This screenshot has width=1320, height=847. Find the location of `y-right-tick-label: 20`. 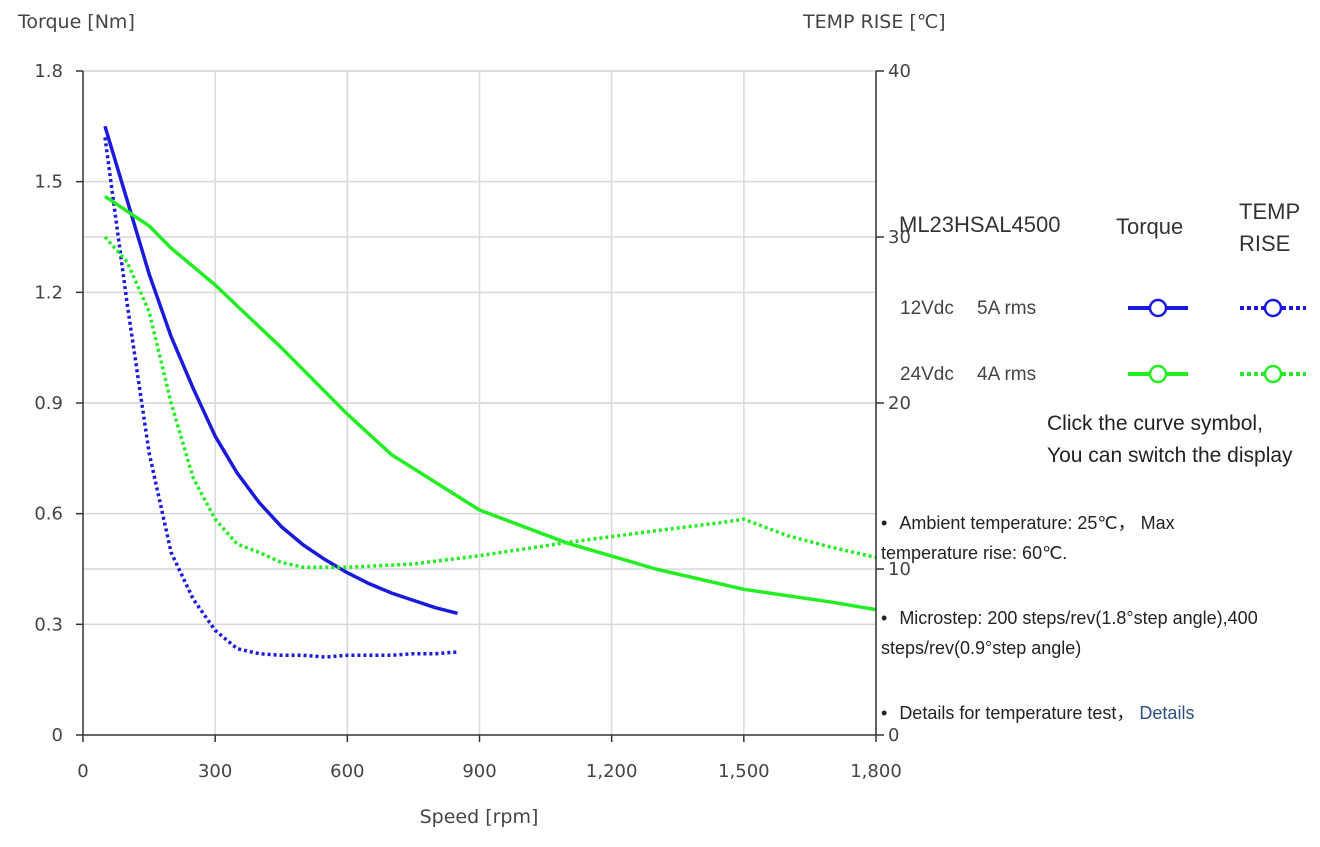

y-right-tick-label: 20 is located at coordinates (899, 403).